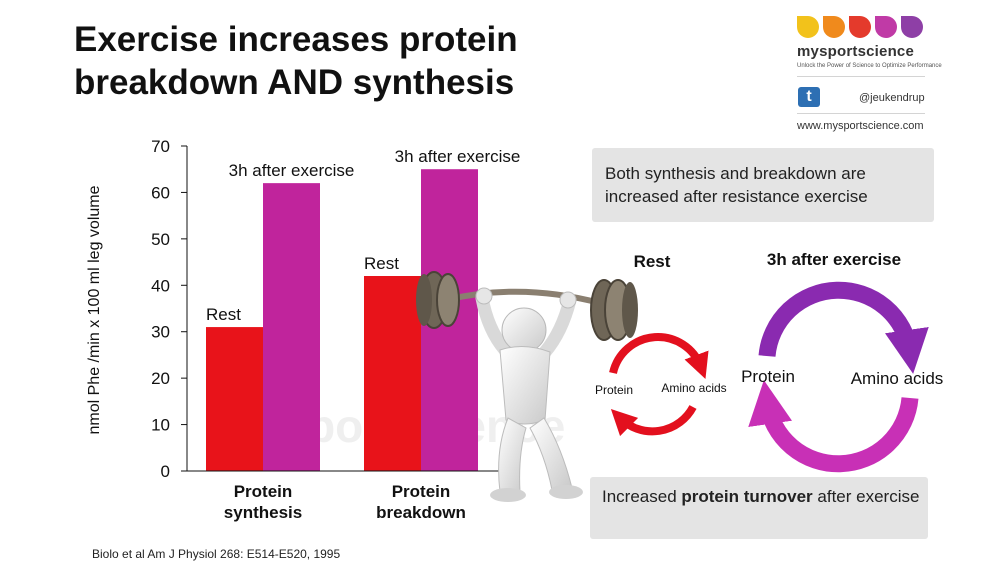 The image size is (1000, 584). I want to click on x-category-label: synthesis, so click(263, 512).